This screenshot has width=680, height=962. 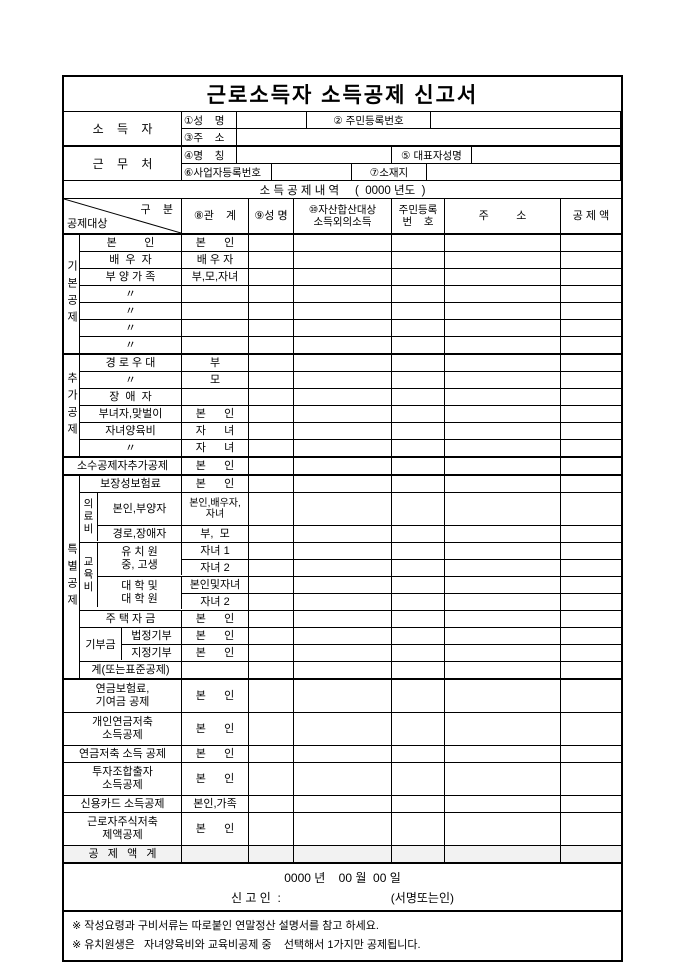 What do you see at coordinates (131, 414) in the screenshot?
I see `row-label: 부녀자,맞벌이` at bounding box center [131, 414].